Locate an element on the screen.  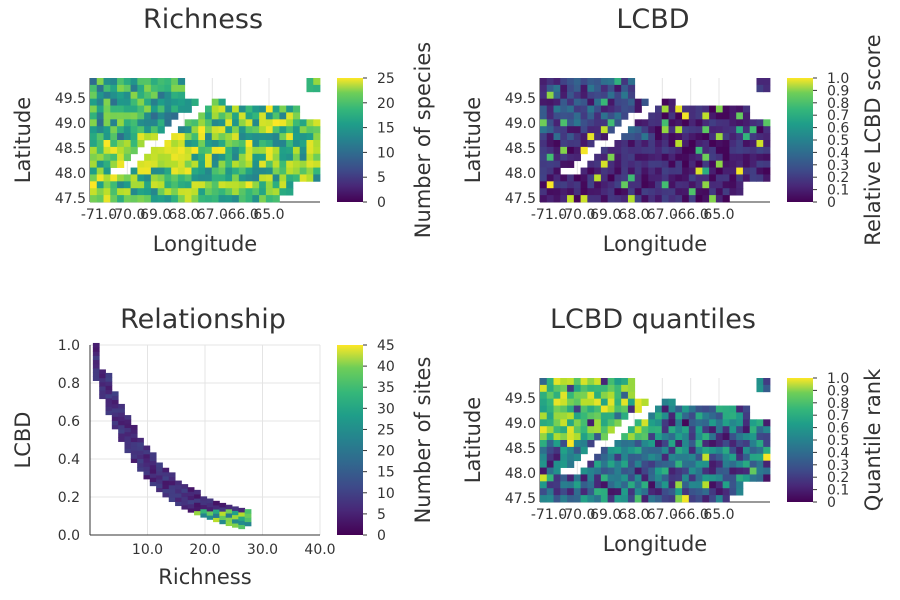
colorbar-label: Number of species is located at coordinates (423, 140).